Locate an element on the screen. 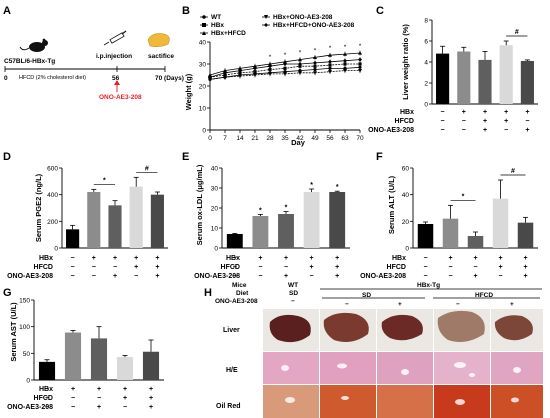 The height and width of the screenshot is (418, 550). x-tick-label: 7 is located at coordinates (225, 138).